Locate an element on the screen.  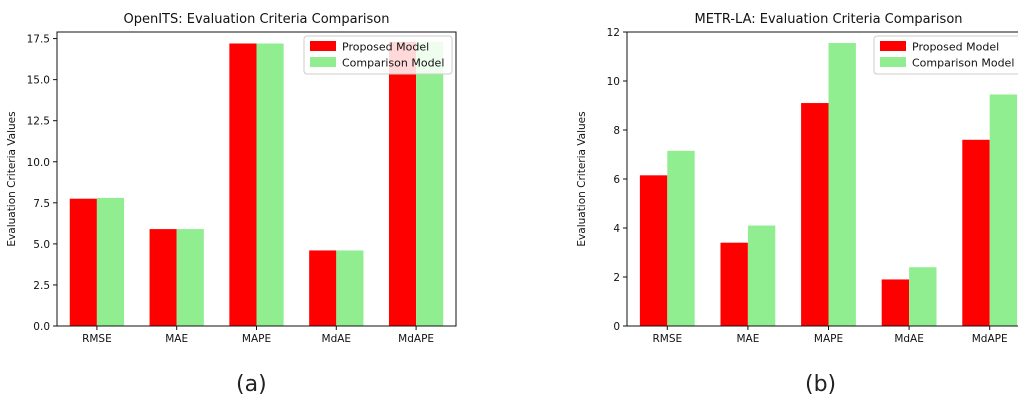
y-tick-label: 5.0 is located at coordinates (41, 245).